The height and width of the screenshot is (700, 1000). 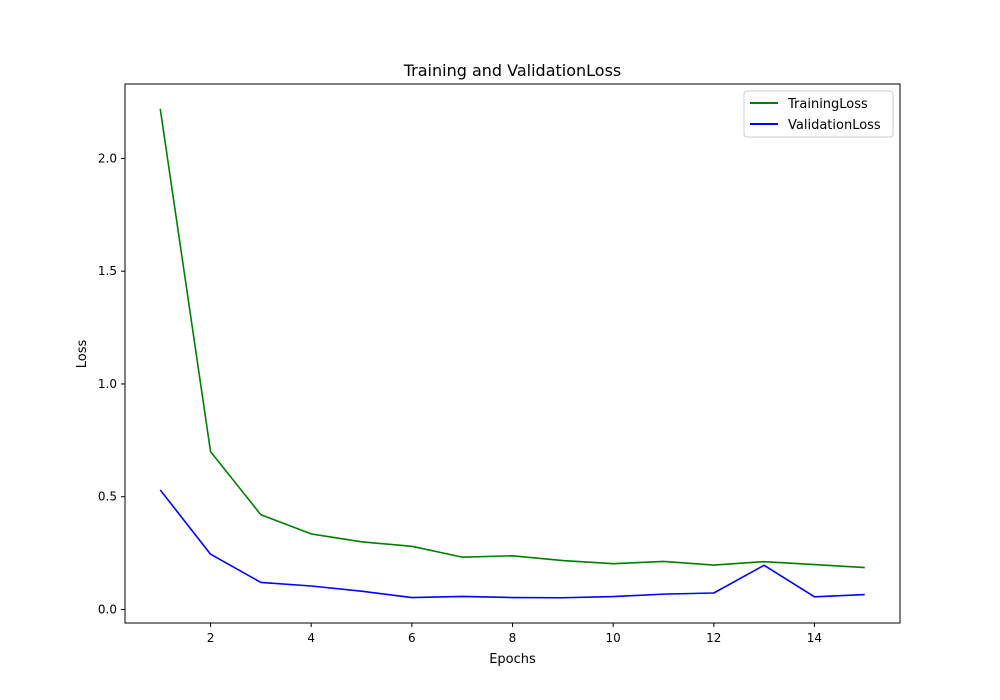 What do you see at coordinates (311, 638) in the screenshot?
I see `x-tick-label: 4` at bounding box center [311, 638].